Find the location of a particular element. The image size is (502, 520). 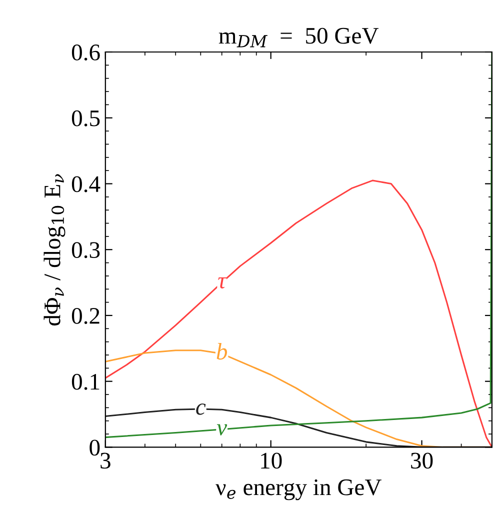

y-tick-label: 0.6 is located at coordinates (86, 52).